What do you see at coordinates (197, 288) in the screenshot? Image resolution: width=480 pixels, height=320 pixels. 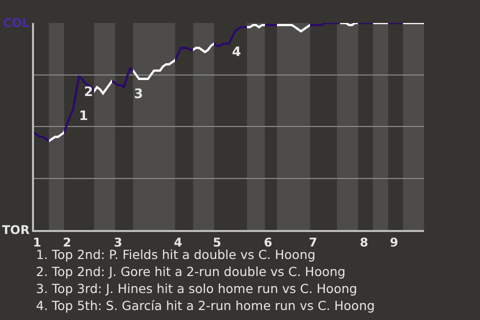 I see `text: 3. Top 3rd: J. Hines hit a solo home run vs C. Hoong` at bounding box center [197, 288].